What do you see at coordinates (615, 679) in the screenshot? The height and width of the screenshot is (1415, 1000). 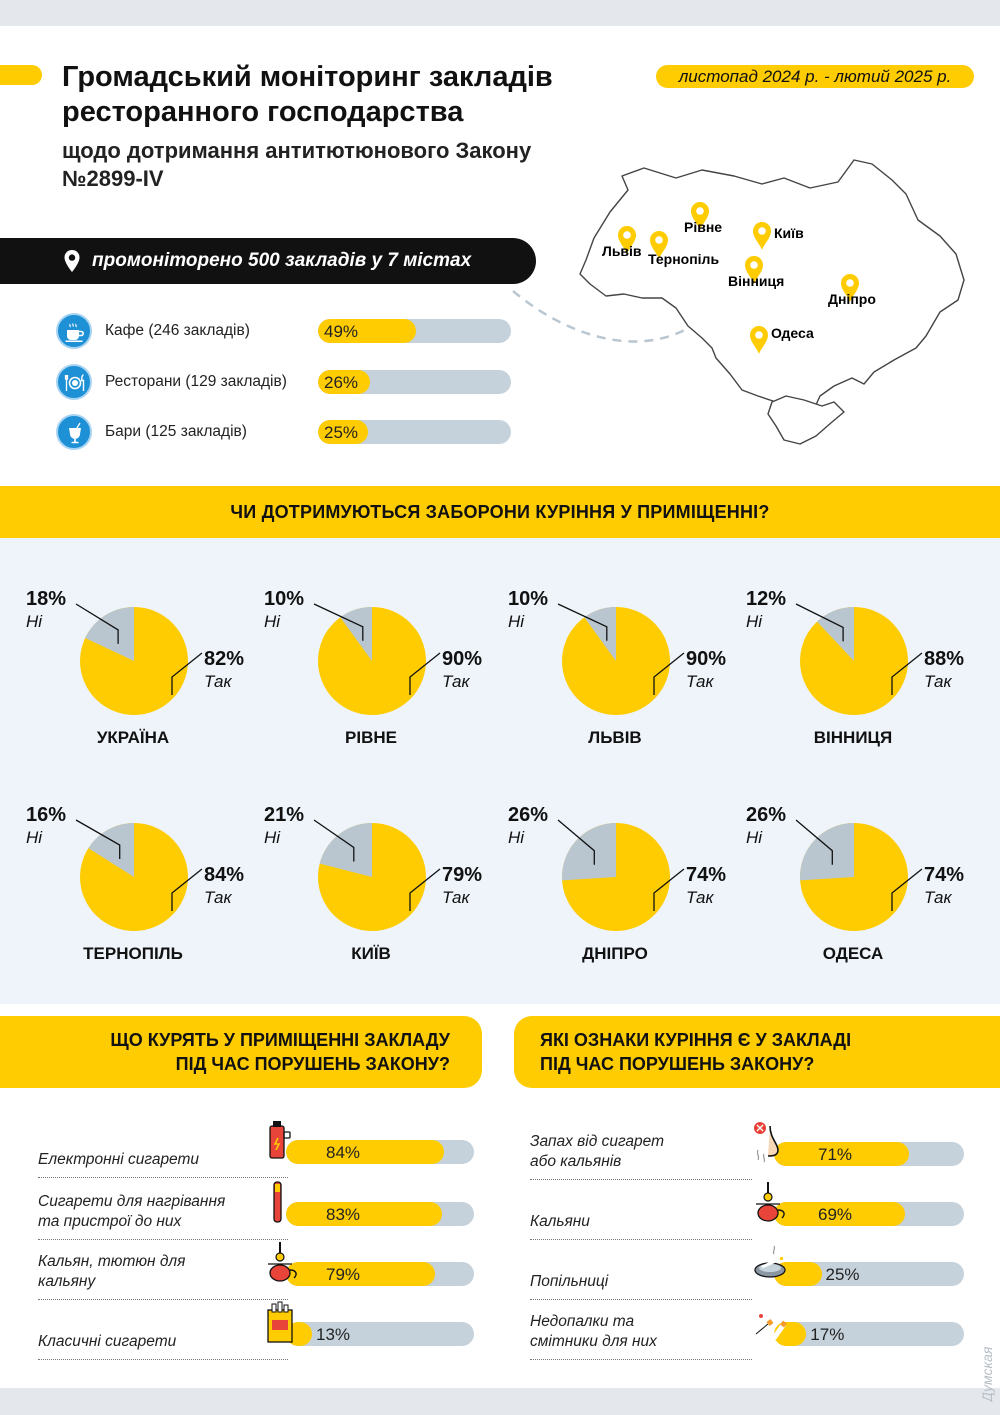 I see `pie-chart-2: 10% Ні 90% Так ЛЬВІВ` at bounding box center [615, 679].